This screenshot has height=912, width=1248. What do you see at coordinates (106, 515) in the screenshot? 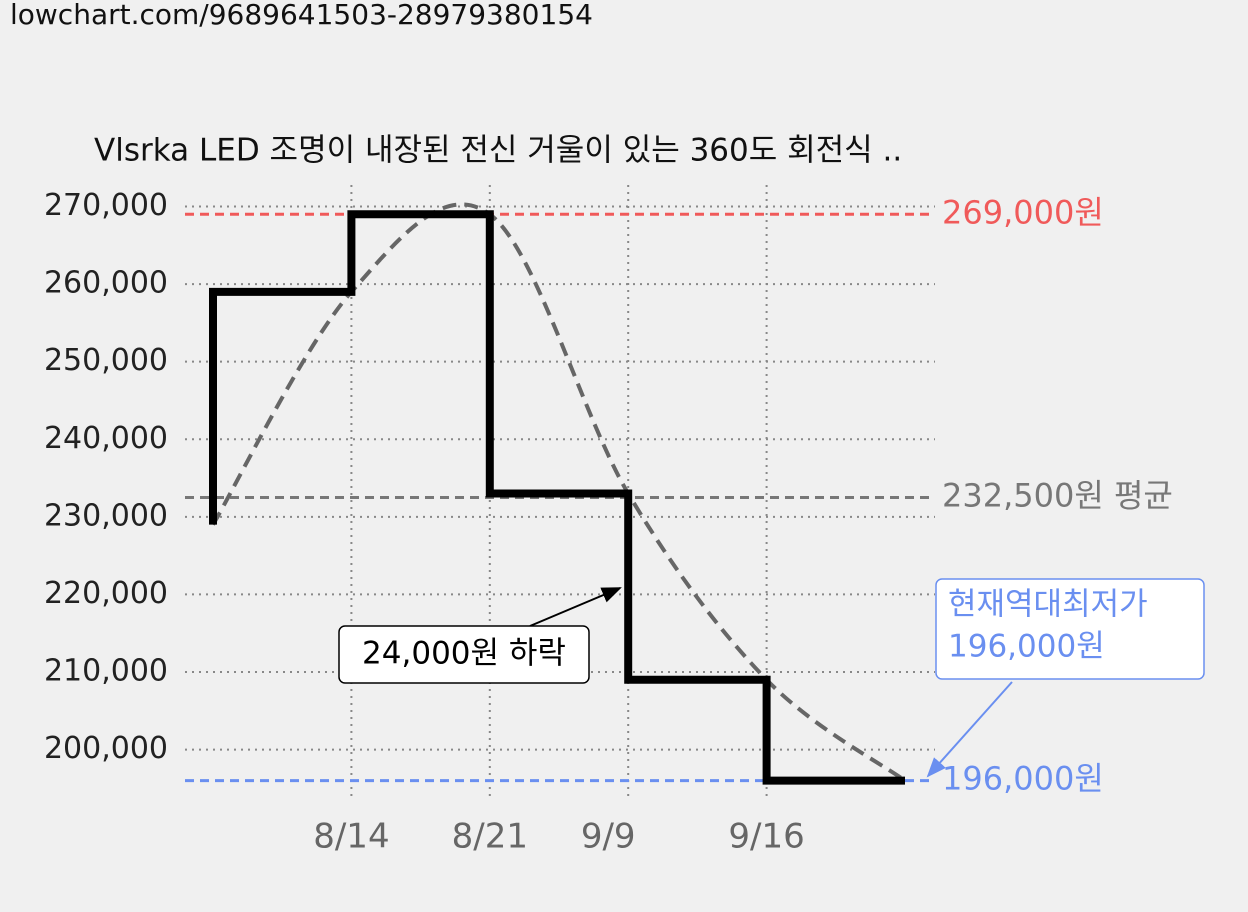
I see `y-tick-label: 230,000` at bounding box center [106, 515].